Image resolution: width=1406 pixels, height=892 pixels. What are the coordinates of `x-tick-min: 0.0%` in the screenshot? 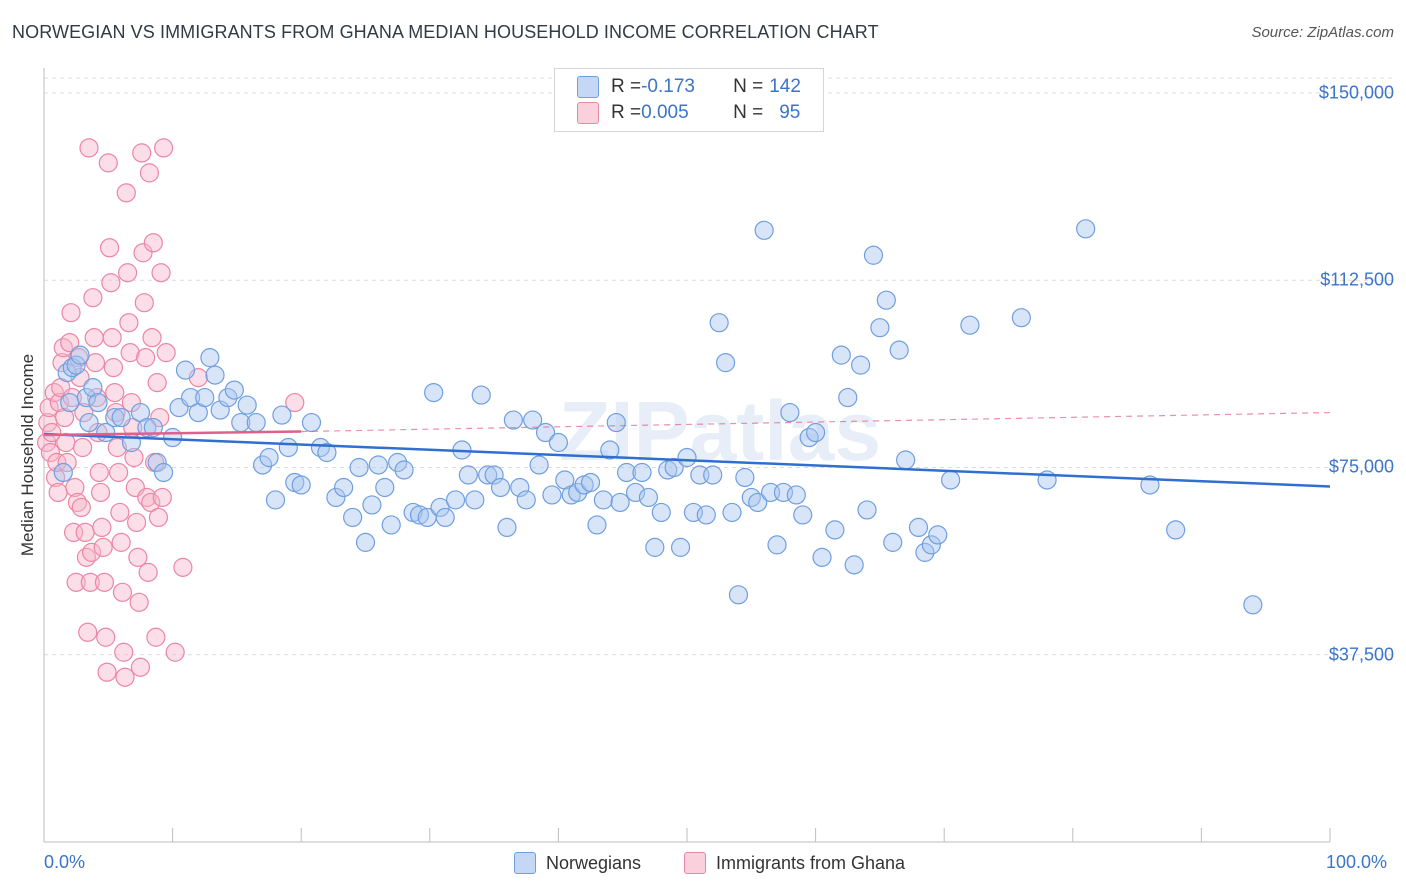 It's located at (65, 862).